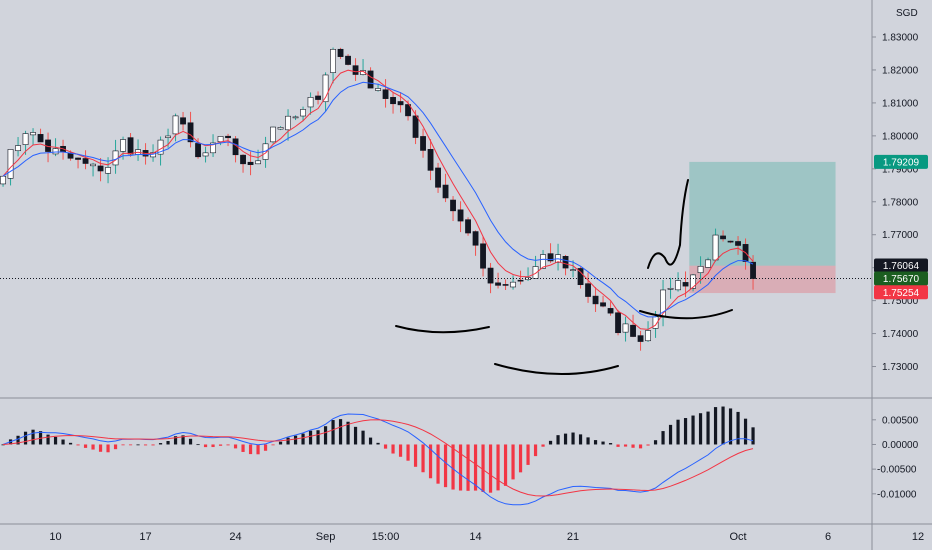  Describe the element at coordinates (145, 537) in the screenshot. I see `time-tick-label: 17` at that location.